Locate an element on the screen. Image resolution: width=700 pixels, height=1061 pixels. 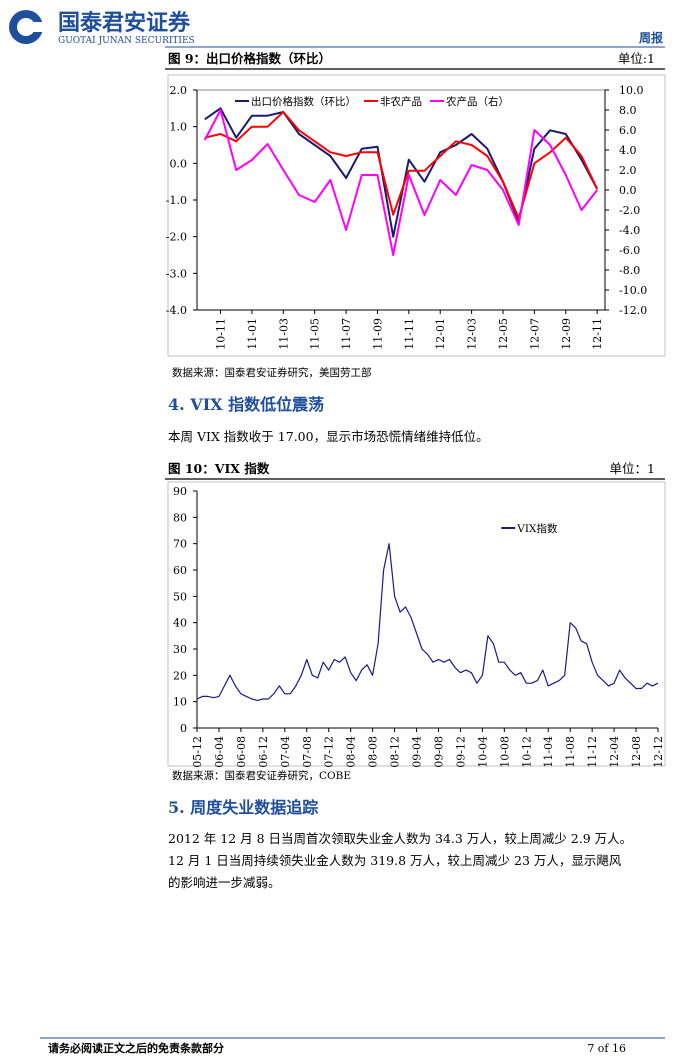
x-tick-label: 10-04 is located at coordinates (482, 752).